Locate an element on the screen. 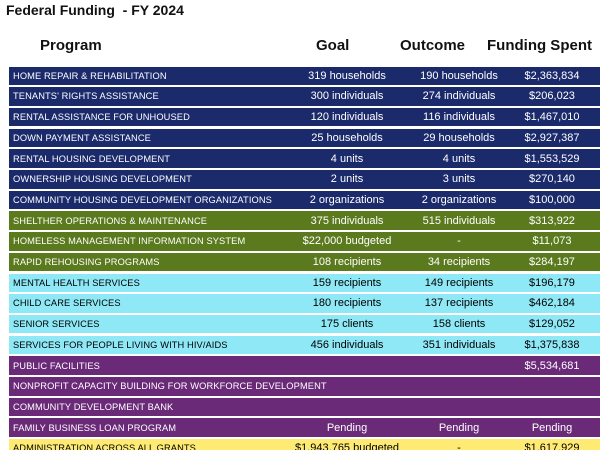 The image size is (600, 450). program-name: SERVICES FOR PEOPLE LIVING WITH HIV/AIDS is located at coordinates (120, 344).